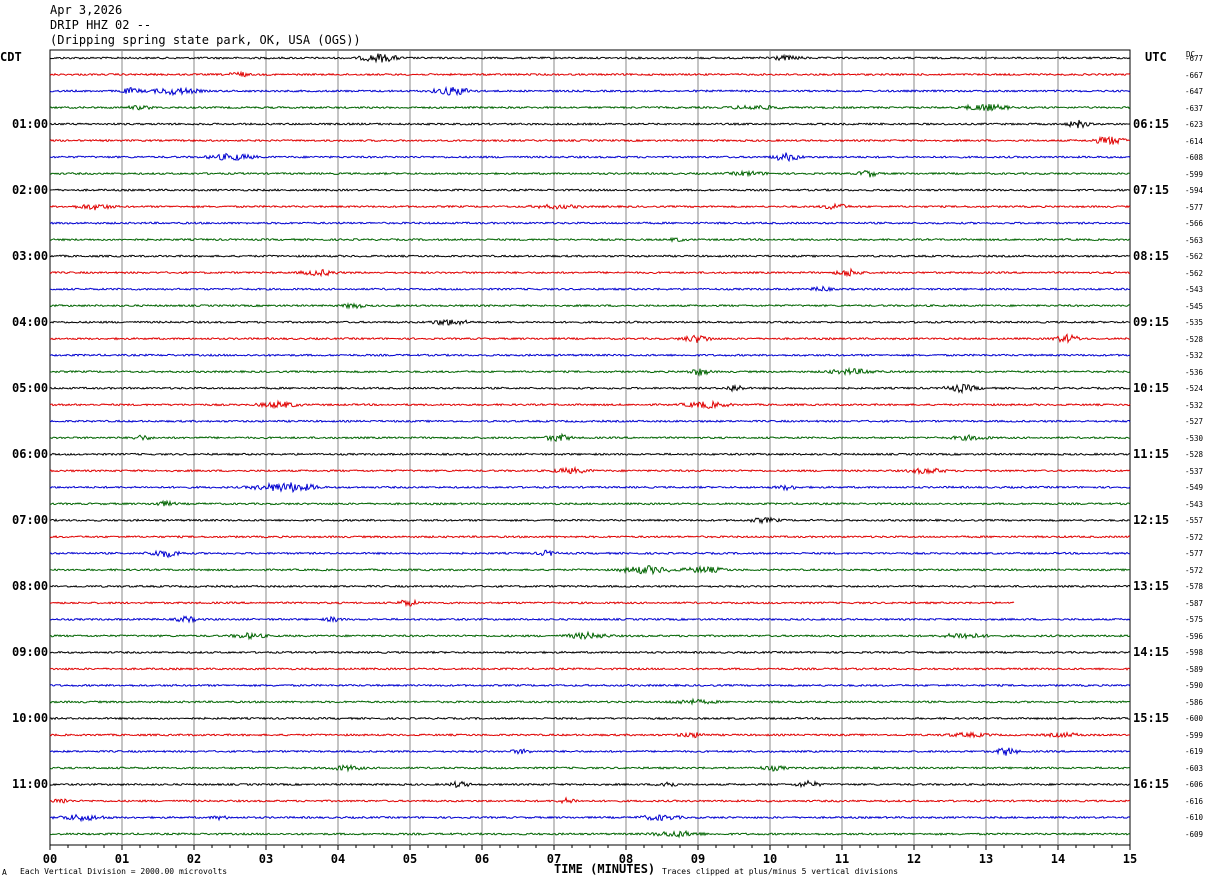  Describe the element at coordinates (842, 859) in the screenshot. I see `x-tick-label: 11` at that location.